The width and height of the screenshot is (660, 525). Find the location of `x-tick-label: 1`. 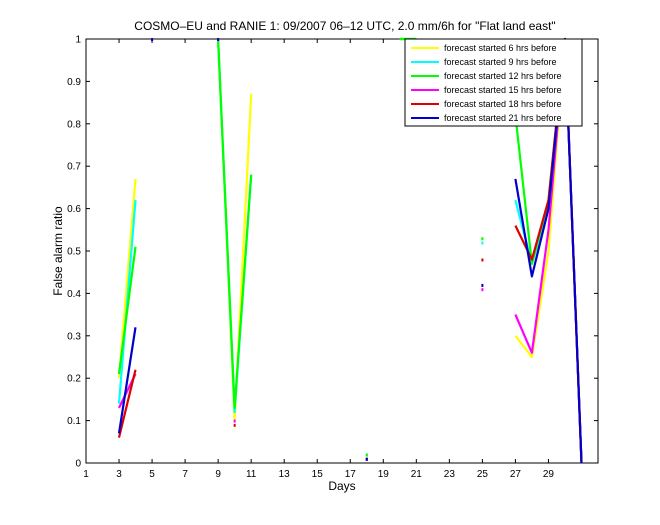

x-tick-label: 1 is located at coordinates (86, 474).